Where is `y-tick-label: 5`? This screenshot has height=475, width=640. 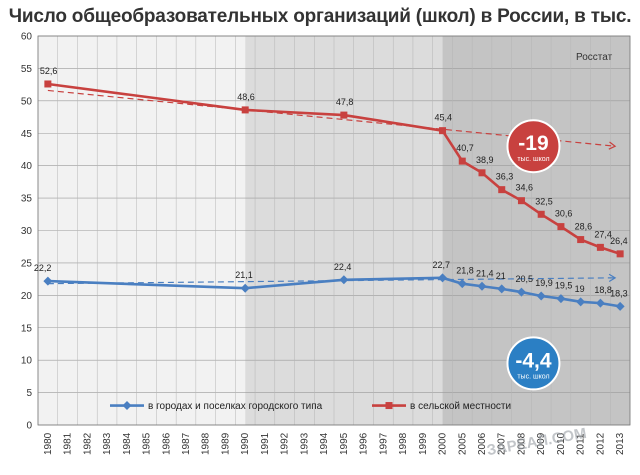 y-tick-label: 5 is located at coordinates (29, 393).